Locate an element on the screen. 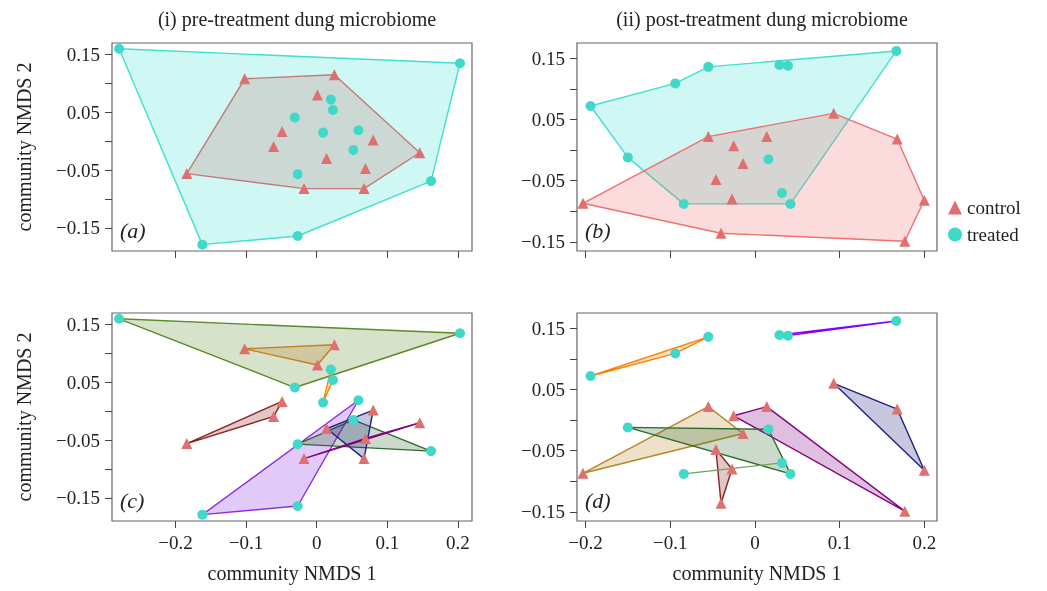 The image size is (1047, 591). annotation: (b) is located at coordinates (598, 230).